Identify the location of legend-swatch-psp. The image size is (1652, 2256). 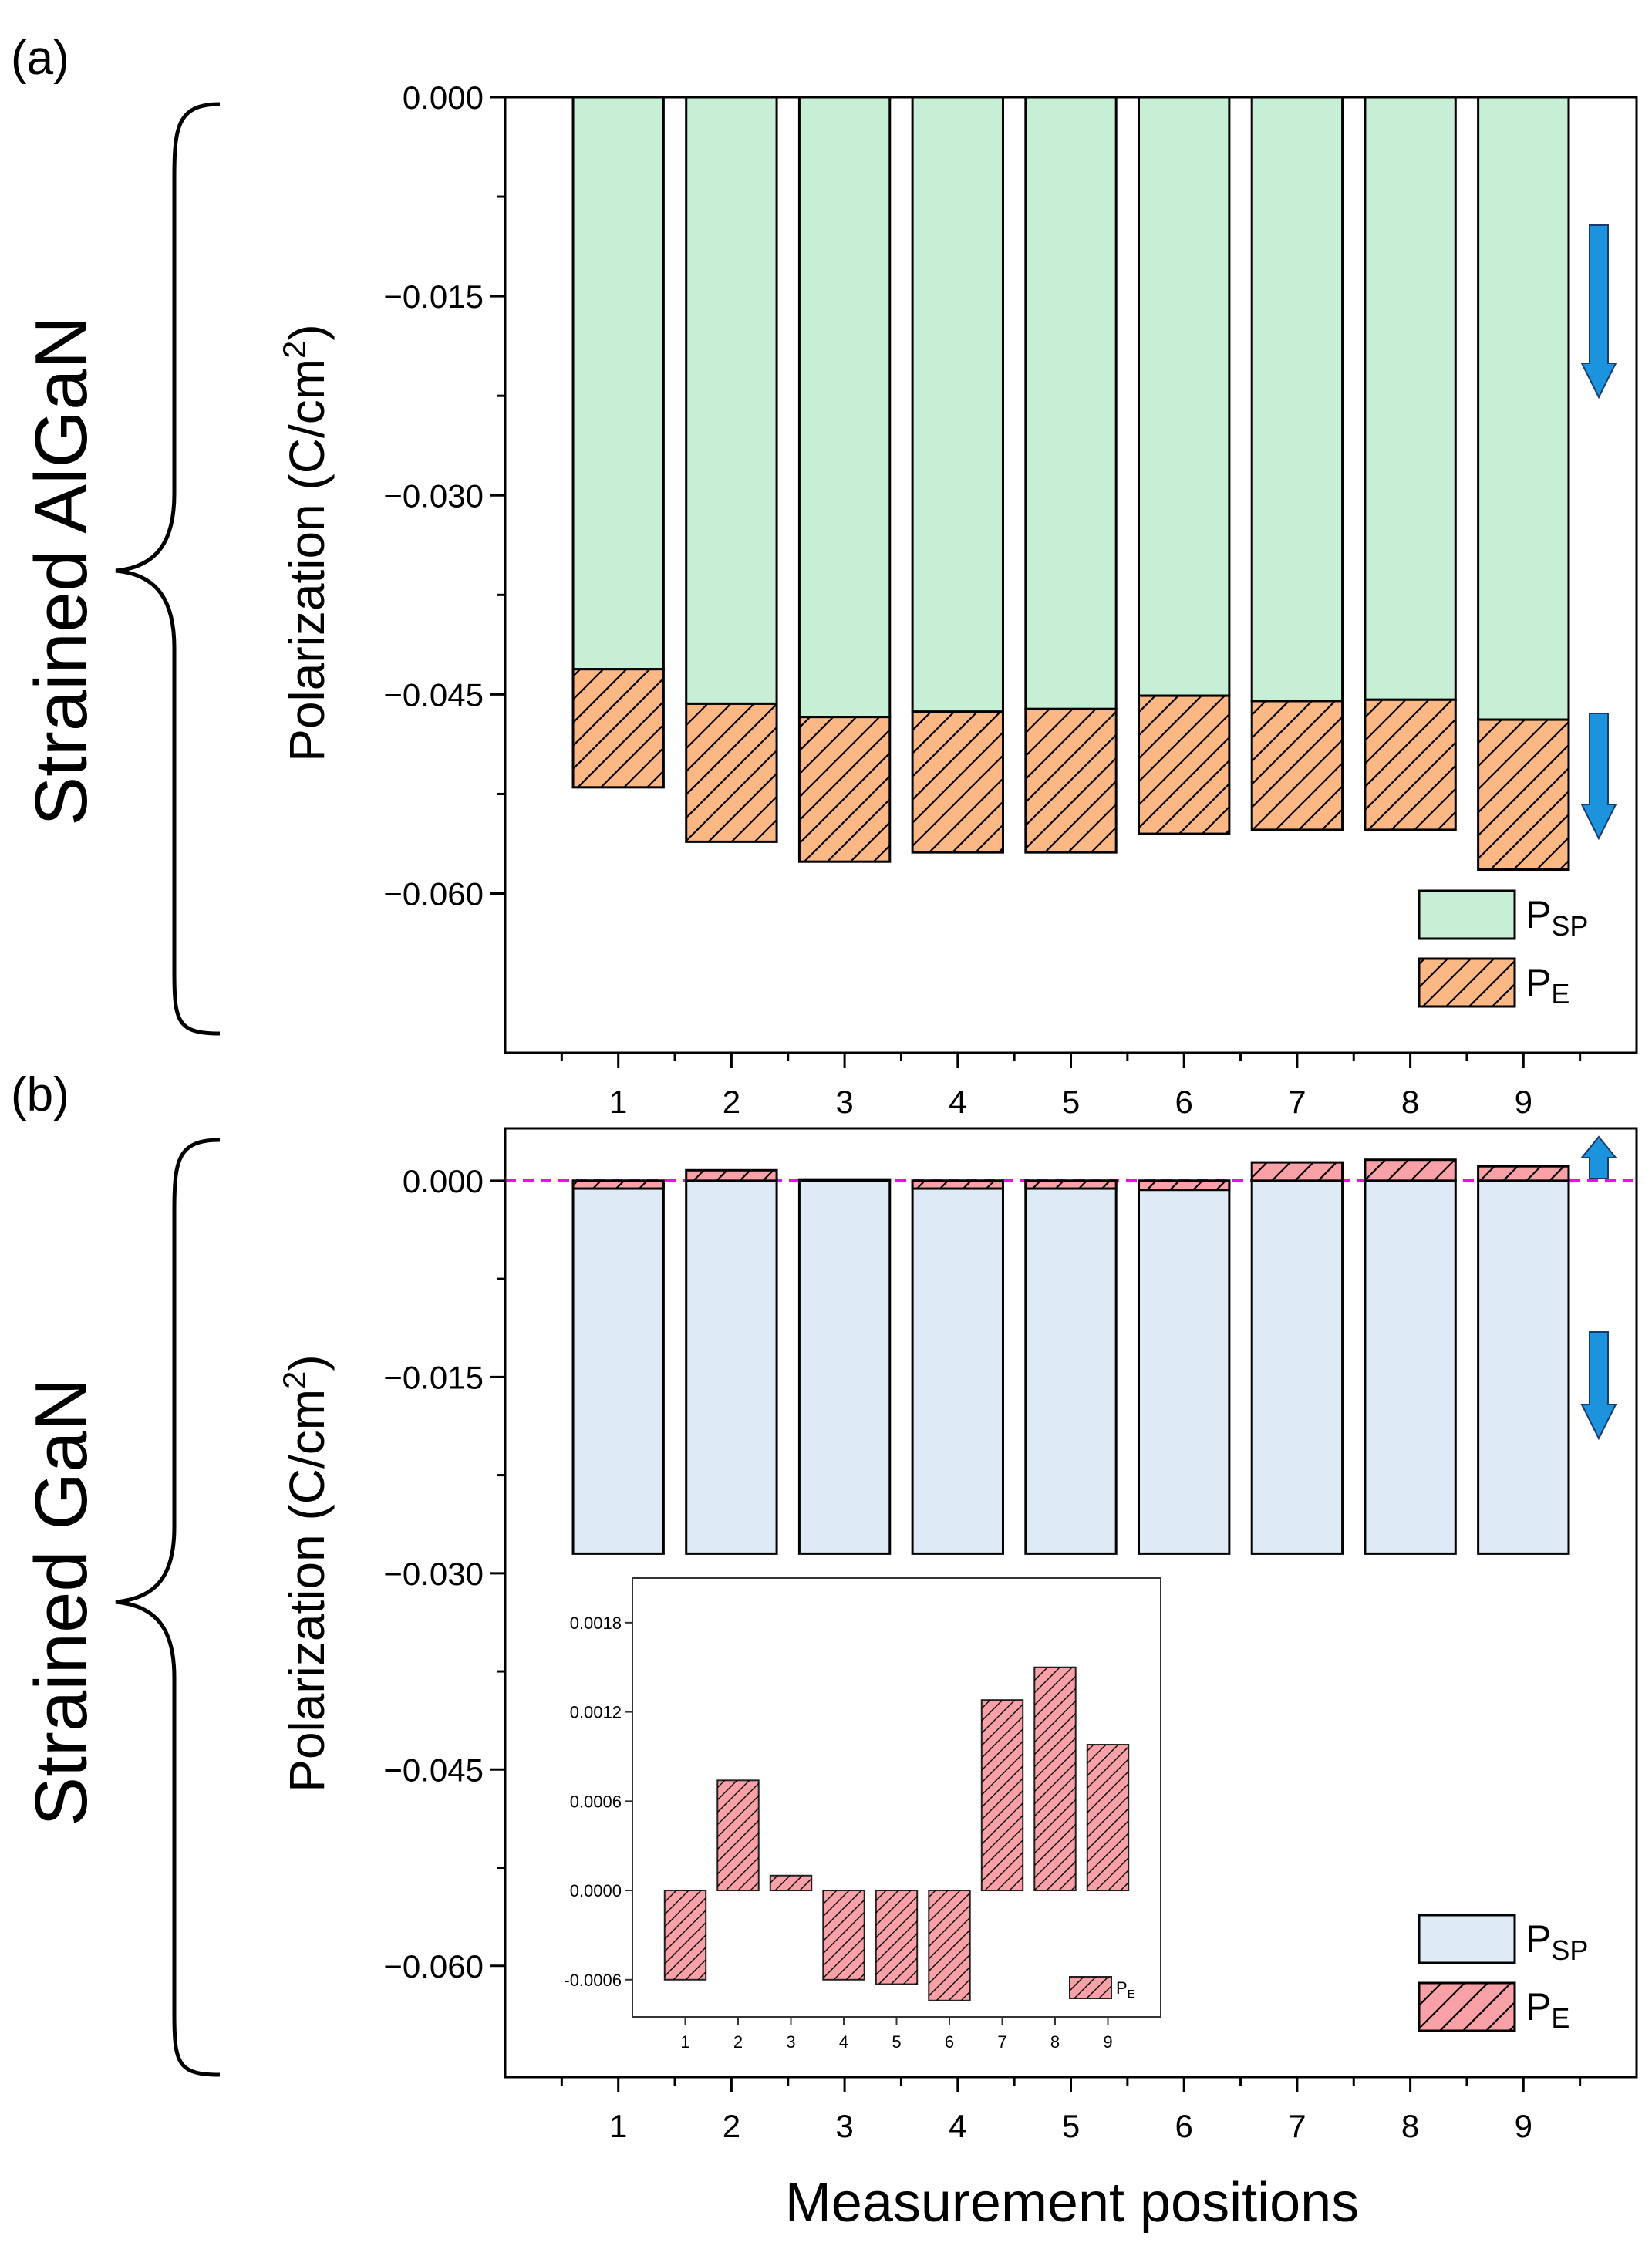
(1467, 1939).